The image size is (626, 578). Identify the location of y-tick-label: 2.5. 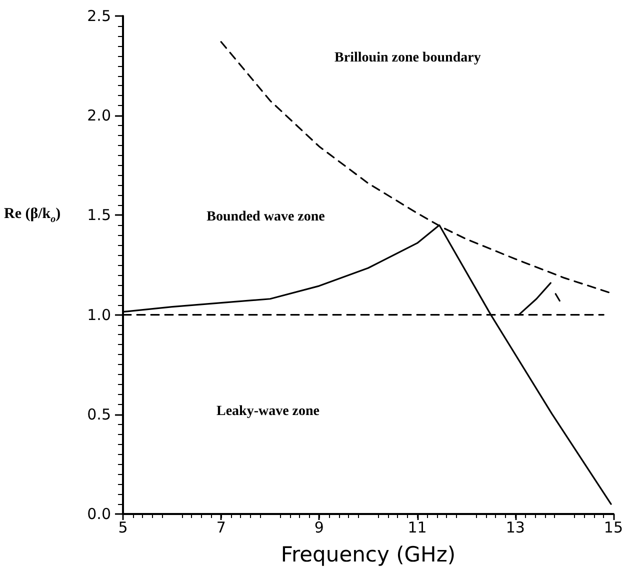
(99, 16).